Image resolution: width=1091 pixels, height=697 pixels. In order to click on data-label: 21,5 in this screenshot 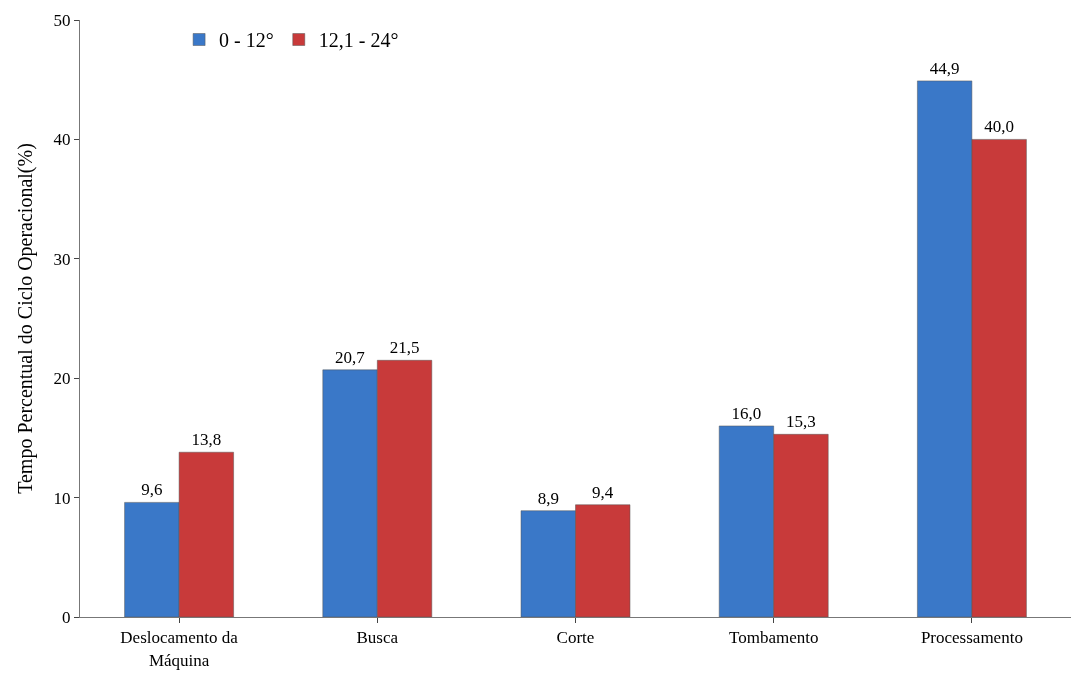, I will do `click(404, 348)`.